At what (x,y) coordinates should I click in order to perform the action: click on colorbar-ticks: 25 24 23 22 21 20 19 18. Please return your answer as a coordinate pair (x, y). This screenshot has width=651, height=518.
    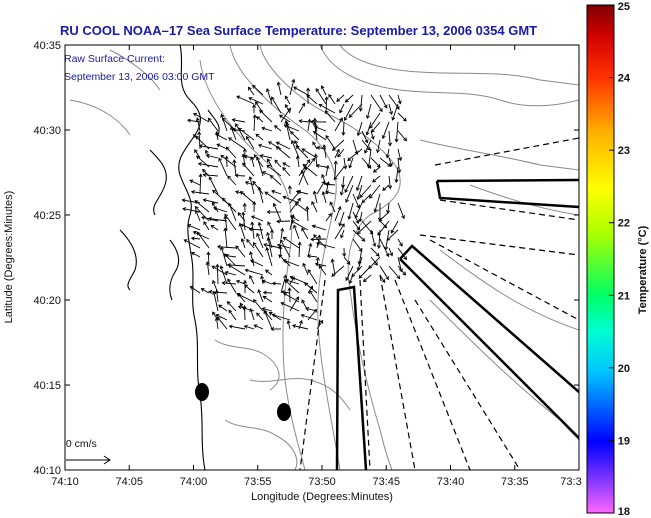
    Looking at the image, I should click on (620, 259).